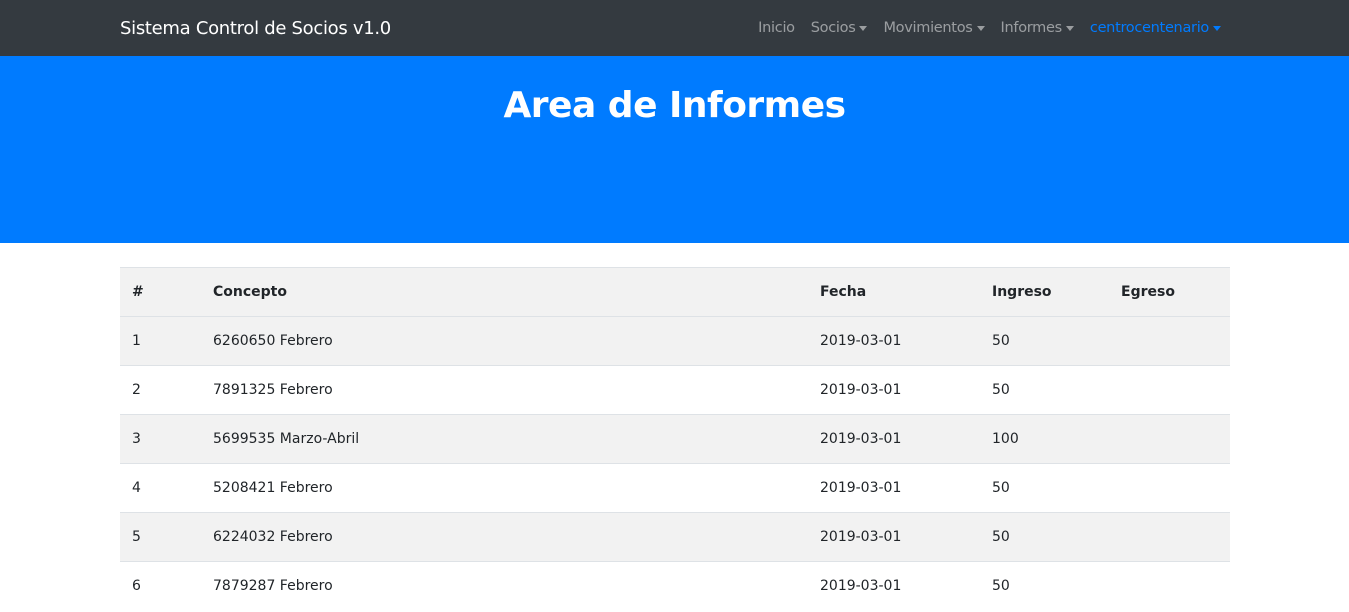  I want to click on table-cell: 4, so click(160, 488).